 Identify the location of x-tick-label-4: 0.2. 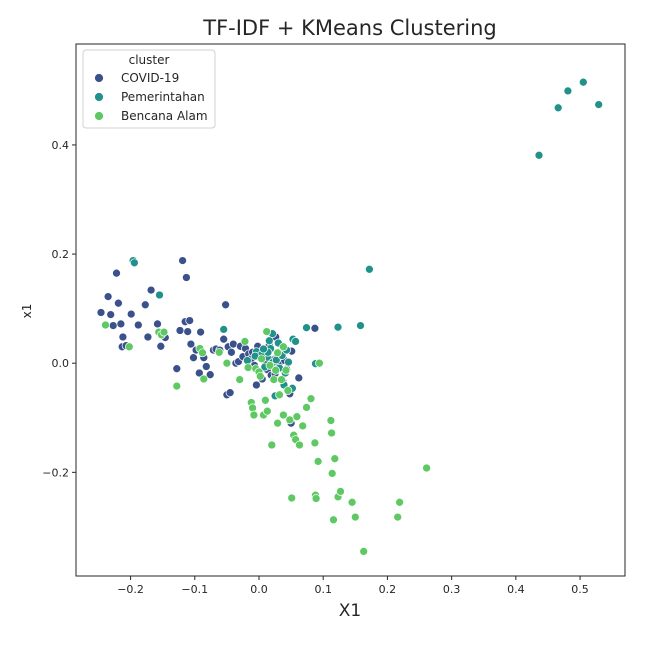
(388, 589).